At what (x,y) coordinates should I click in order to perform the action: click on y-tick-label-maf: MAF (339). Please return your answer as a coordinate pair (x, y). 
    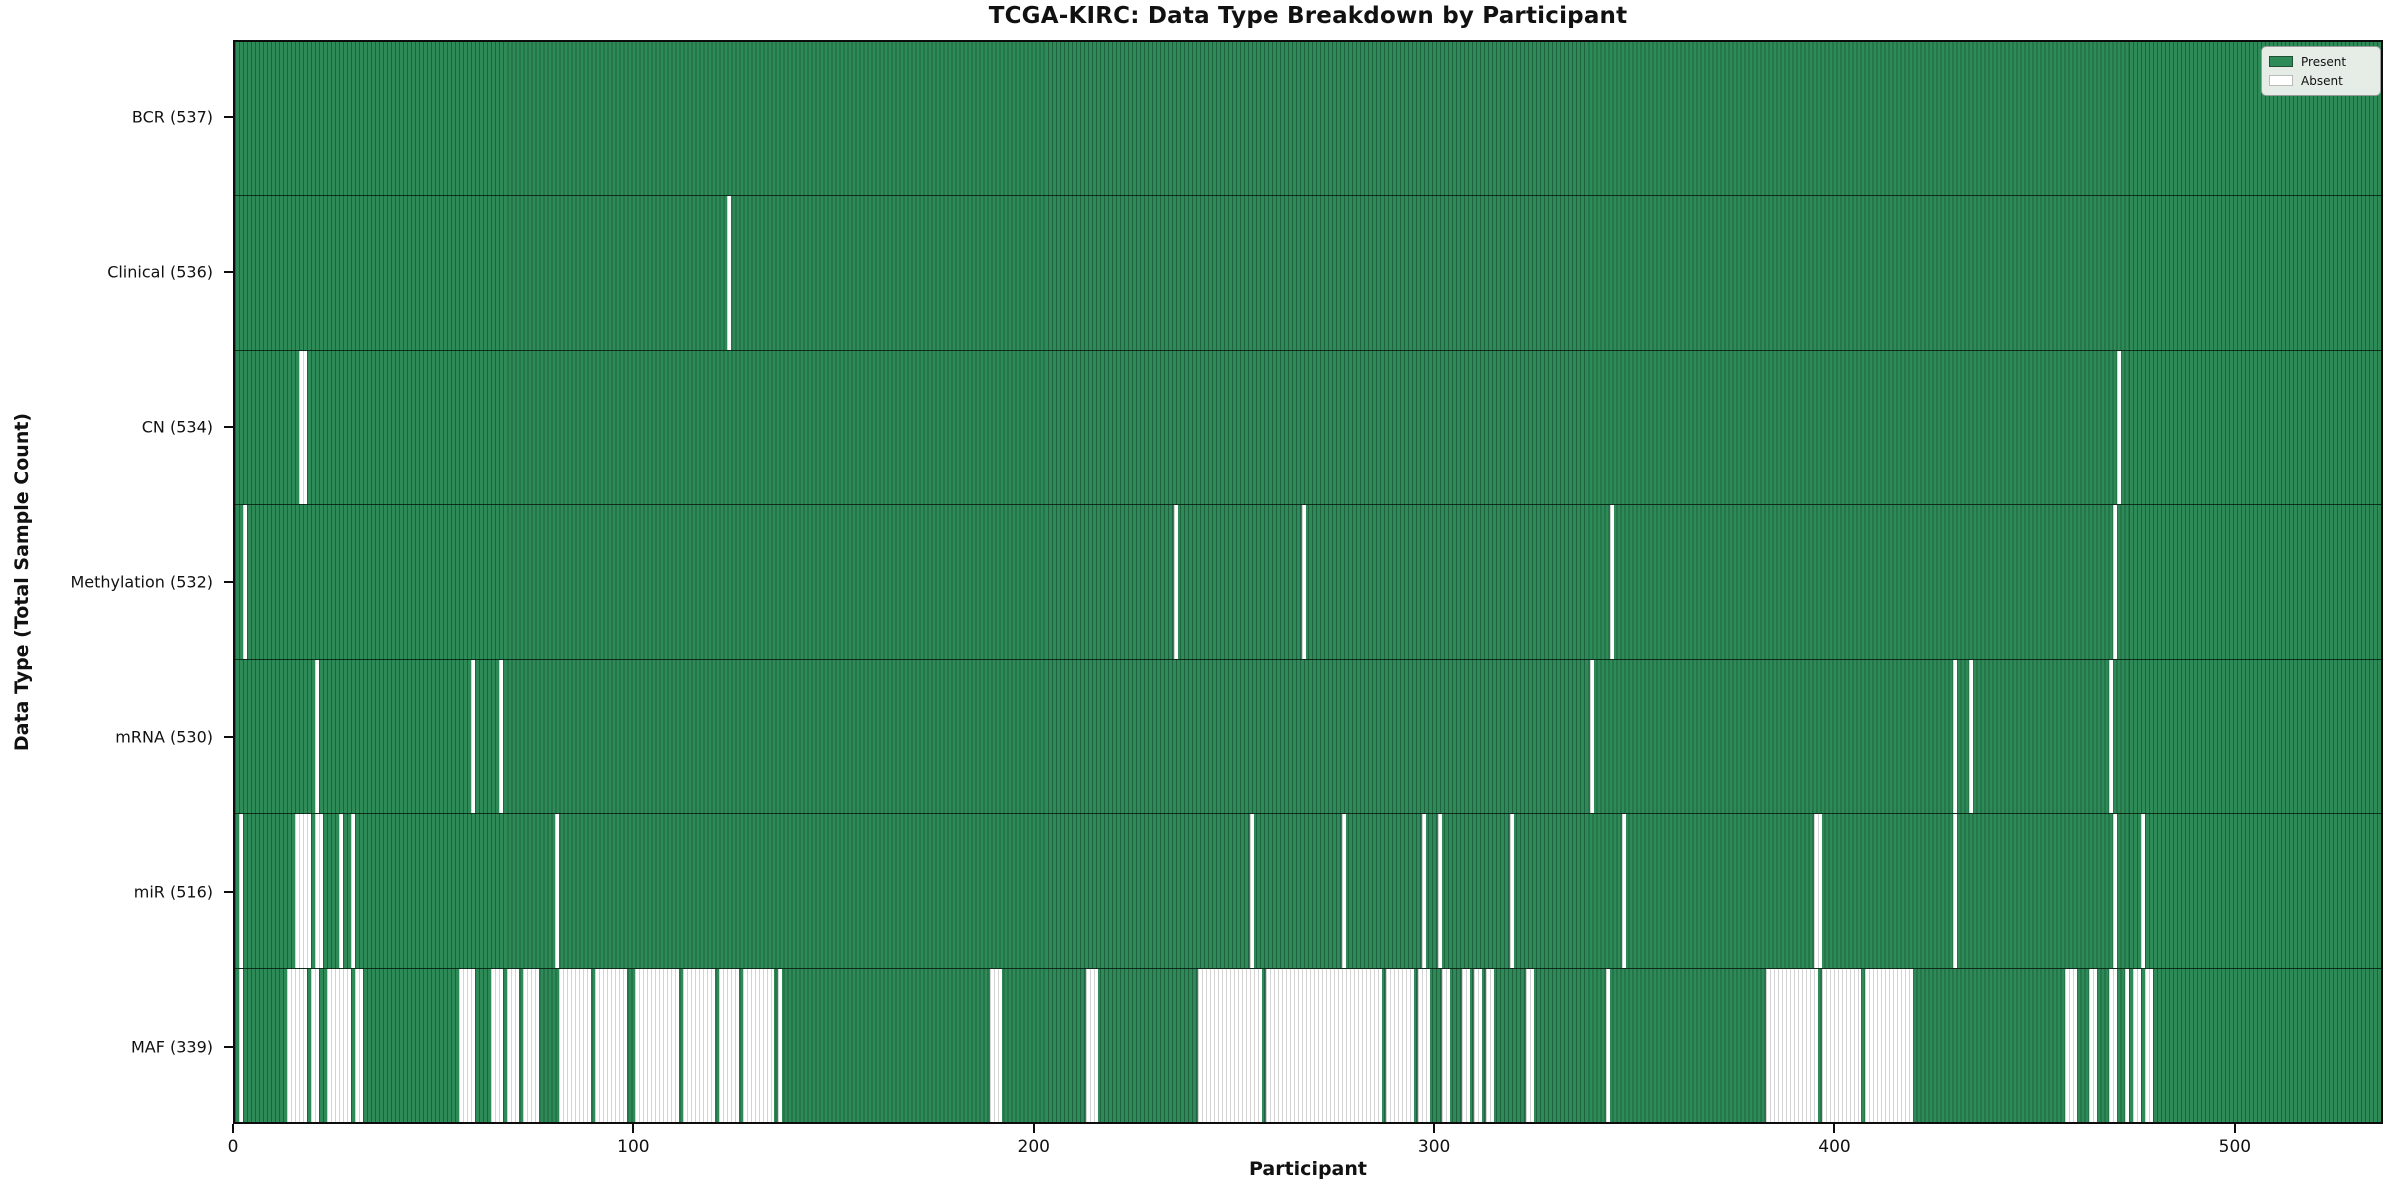
    Looking at the image, I should click on (171, 1047).